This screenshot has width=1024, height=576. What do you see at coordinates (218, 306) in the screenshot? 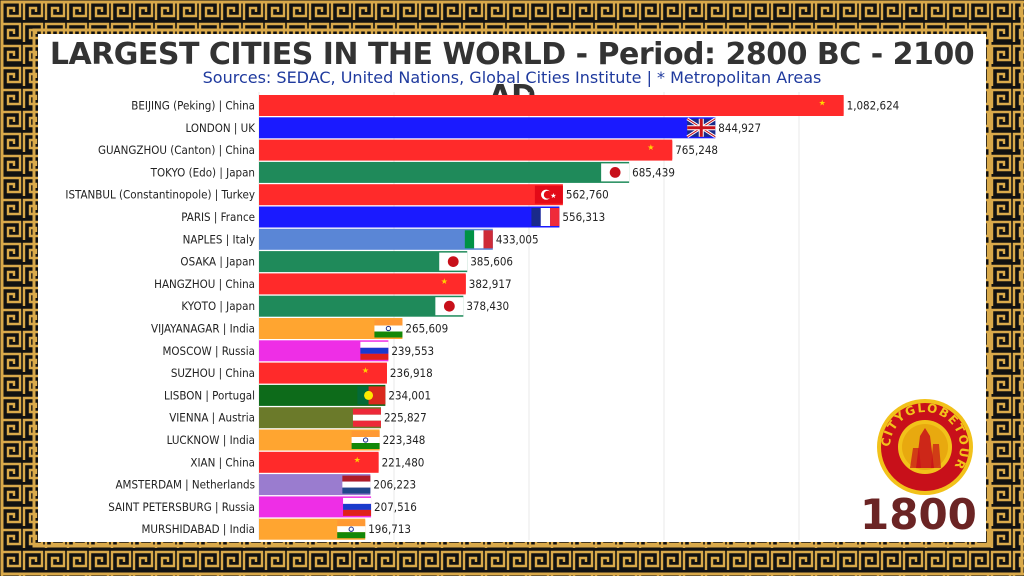
I see `category-label: KYOTO | Japan` at bounding box center [218, 306].